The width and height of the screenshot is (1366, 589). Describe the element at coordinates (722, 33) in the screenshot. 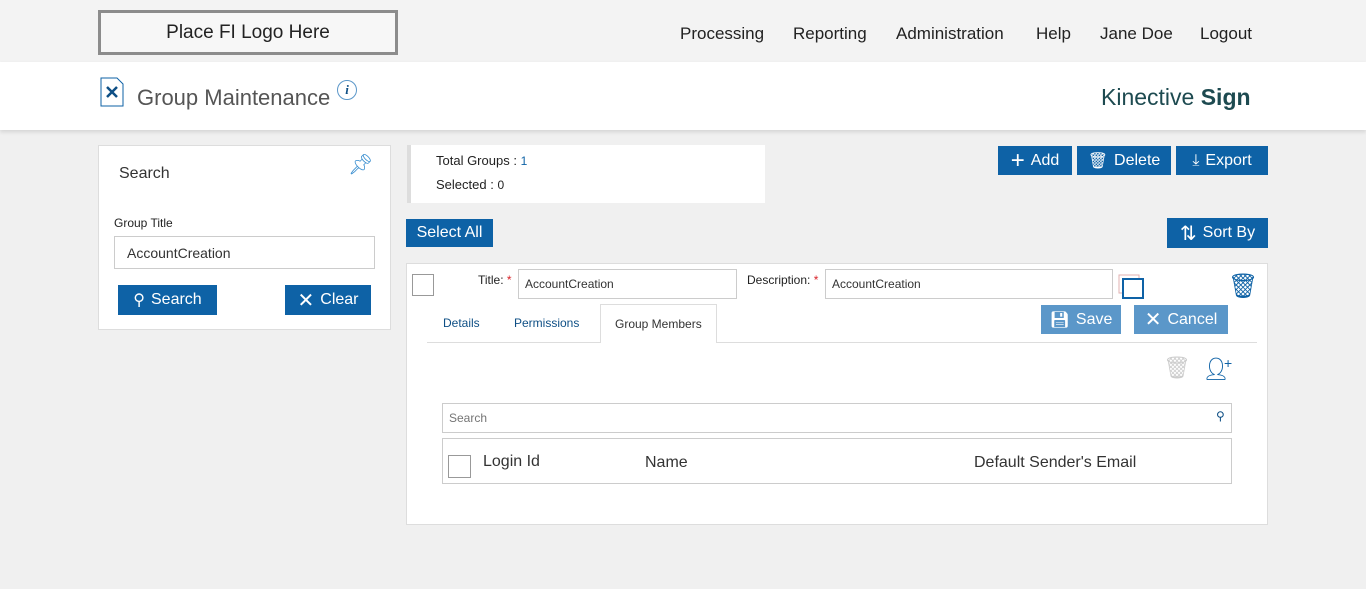

I see `nav-processing: Processing` at that location.